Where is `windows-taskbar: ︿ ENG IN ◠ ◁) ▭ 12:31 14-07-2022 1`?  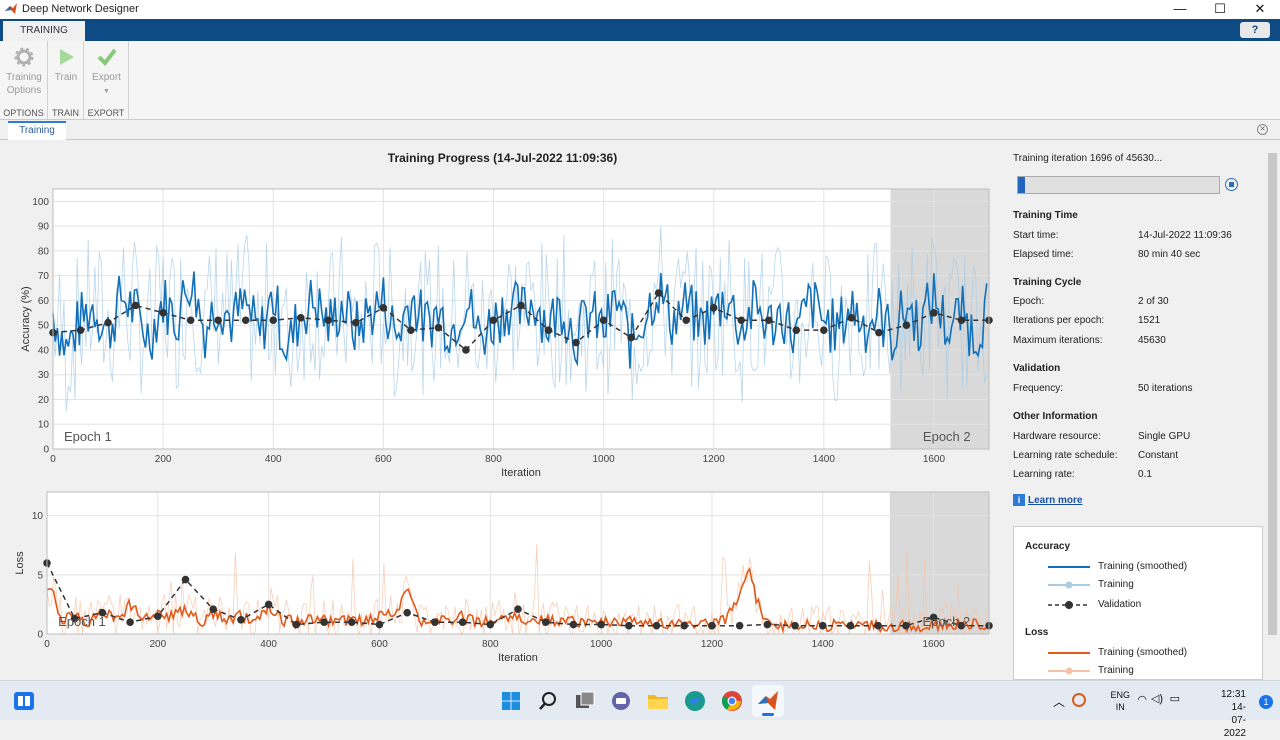
windows-taskbar: ︿ ENG IN ◠ ◁) ▭ 12:31 14-07-2022 1 is located at coordinates (640, 709).